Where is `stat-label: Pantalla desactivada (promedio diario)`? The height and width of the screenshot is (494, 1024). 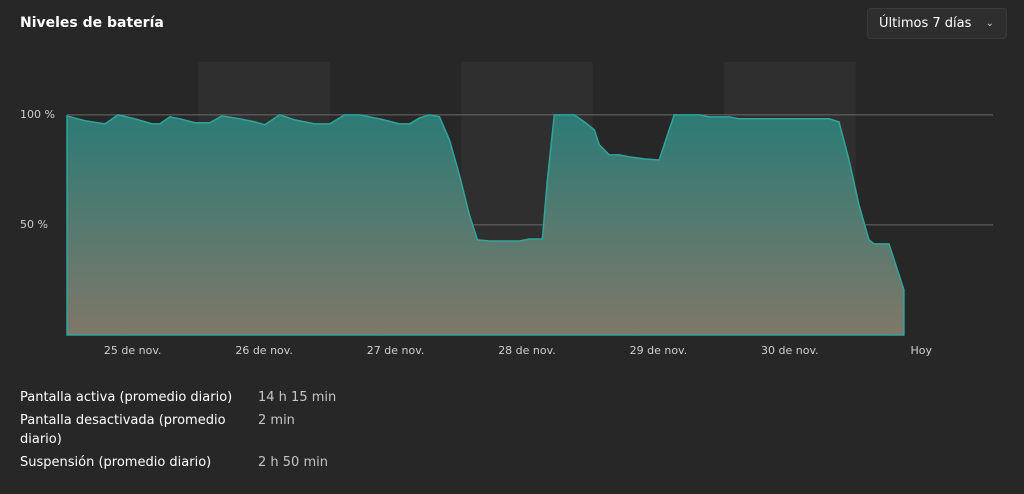
stat-label: Pantalla desactivada (promedio diario) is located at coordinates (123, 430).